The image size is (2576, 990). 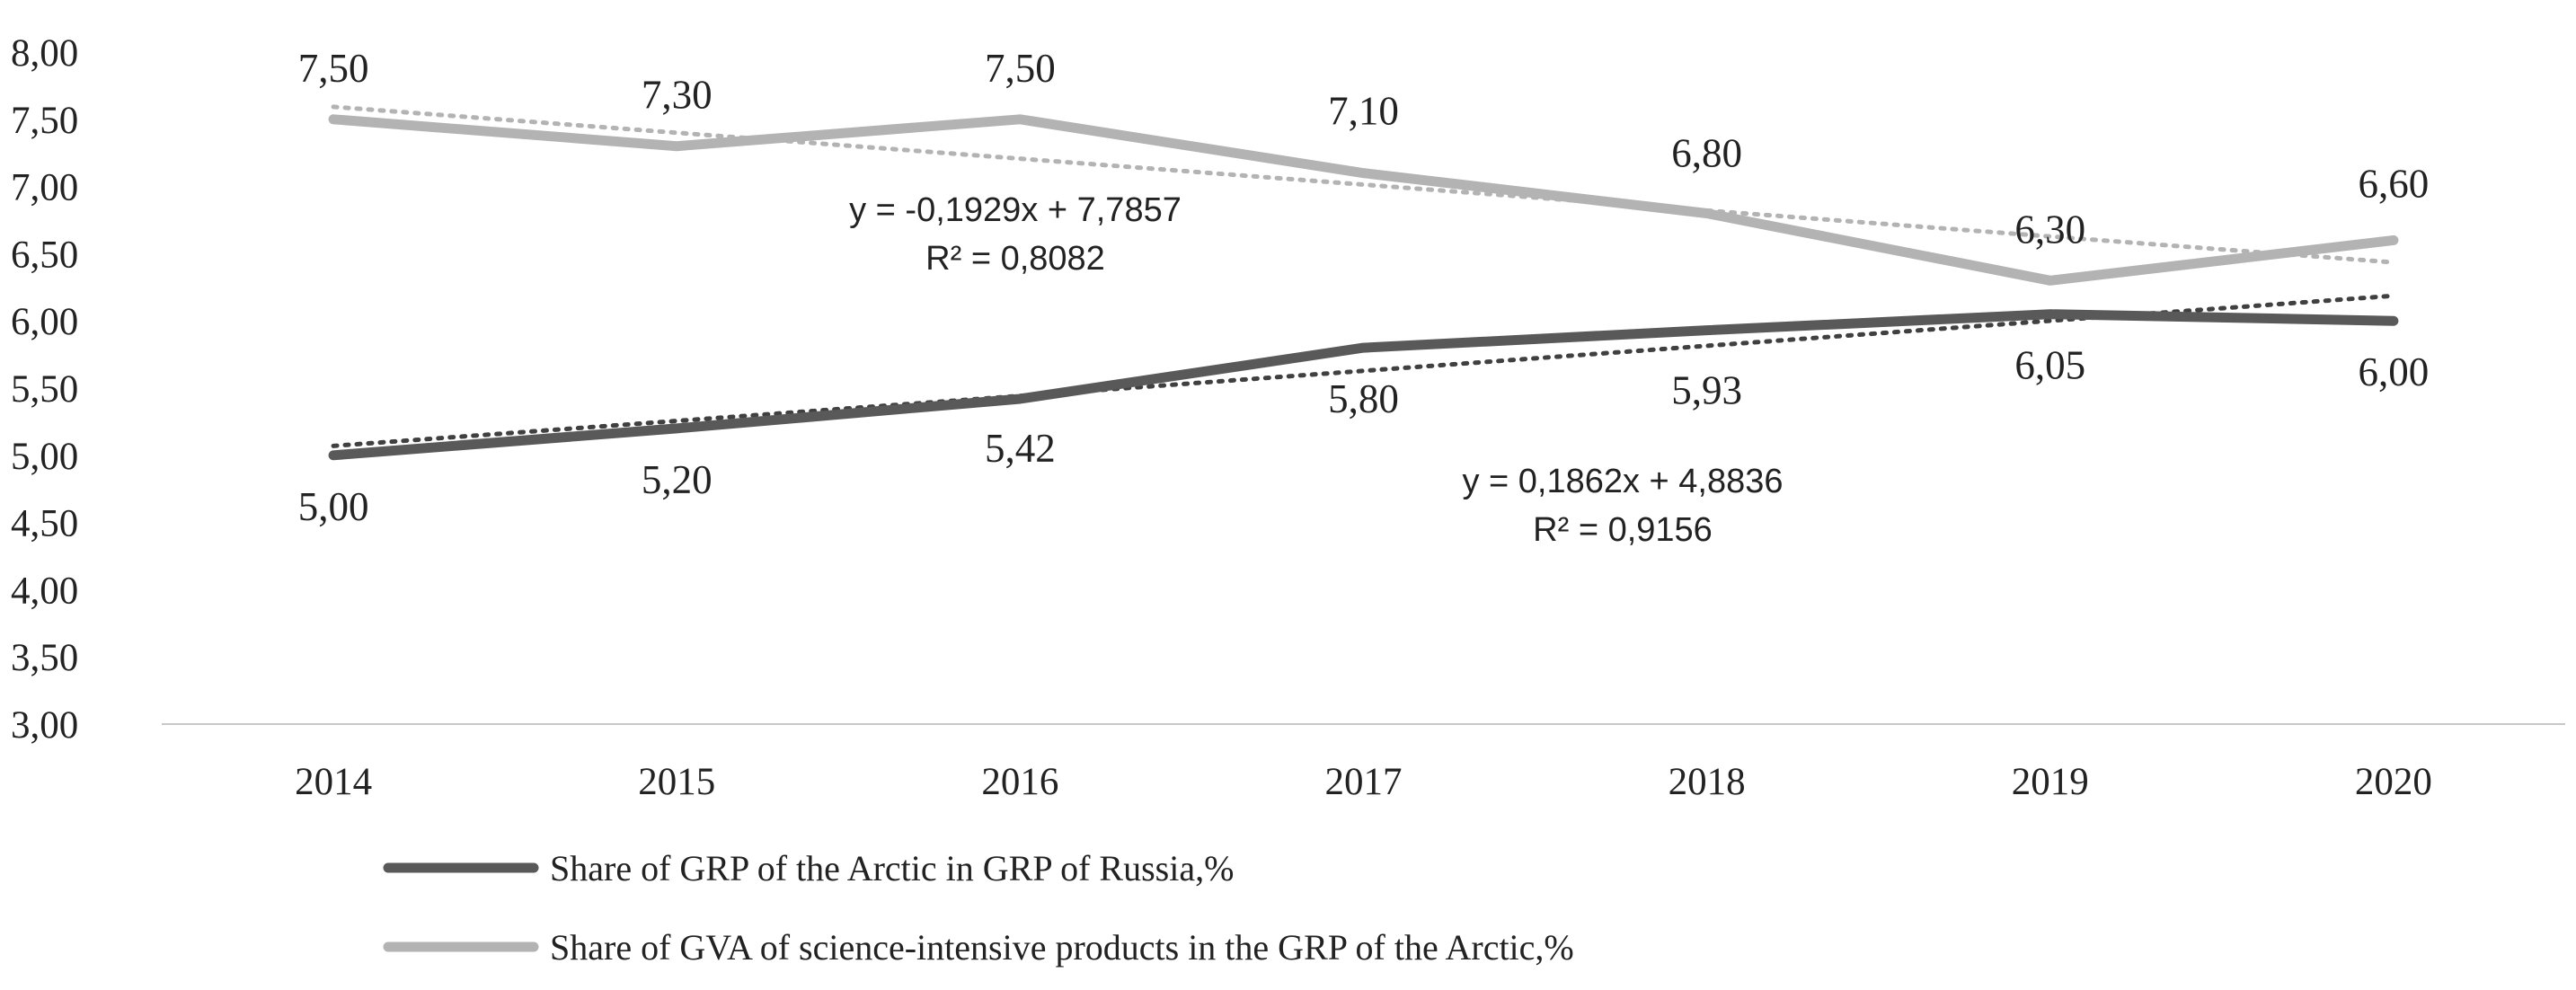 I want to click on data-label: 5,00, so click(x=333, y=506).